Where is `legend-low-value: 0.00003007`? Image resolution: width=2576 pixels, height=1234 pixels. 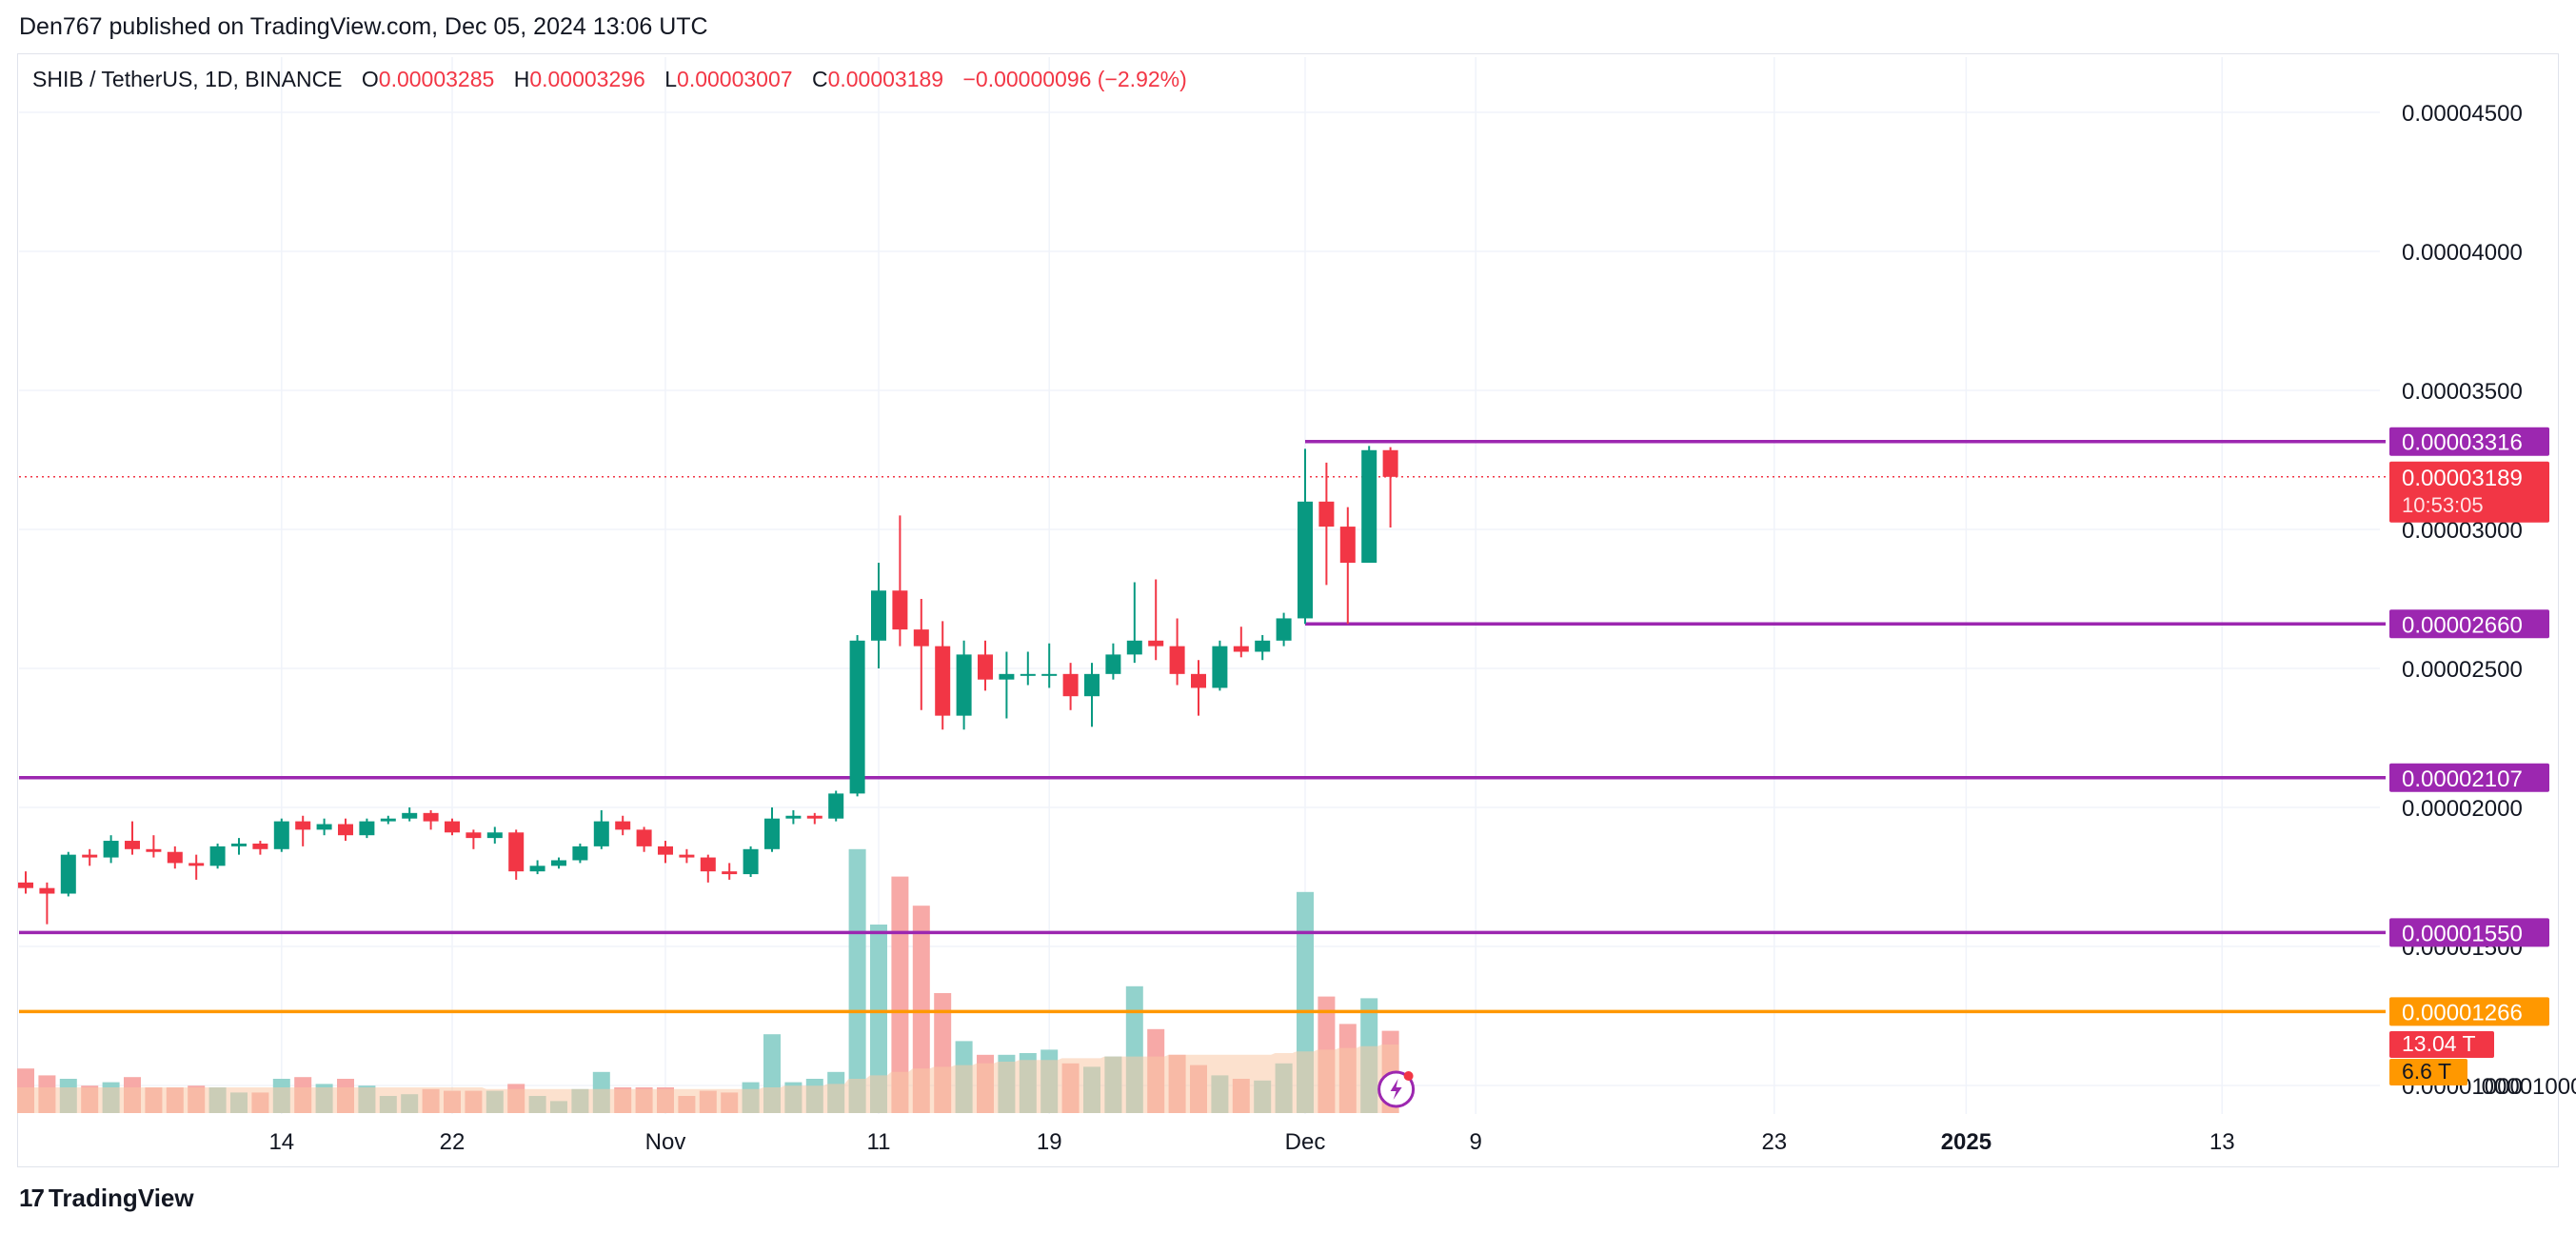 legend-low-value: 0.00003007 is located at coordinates (735, 79).